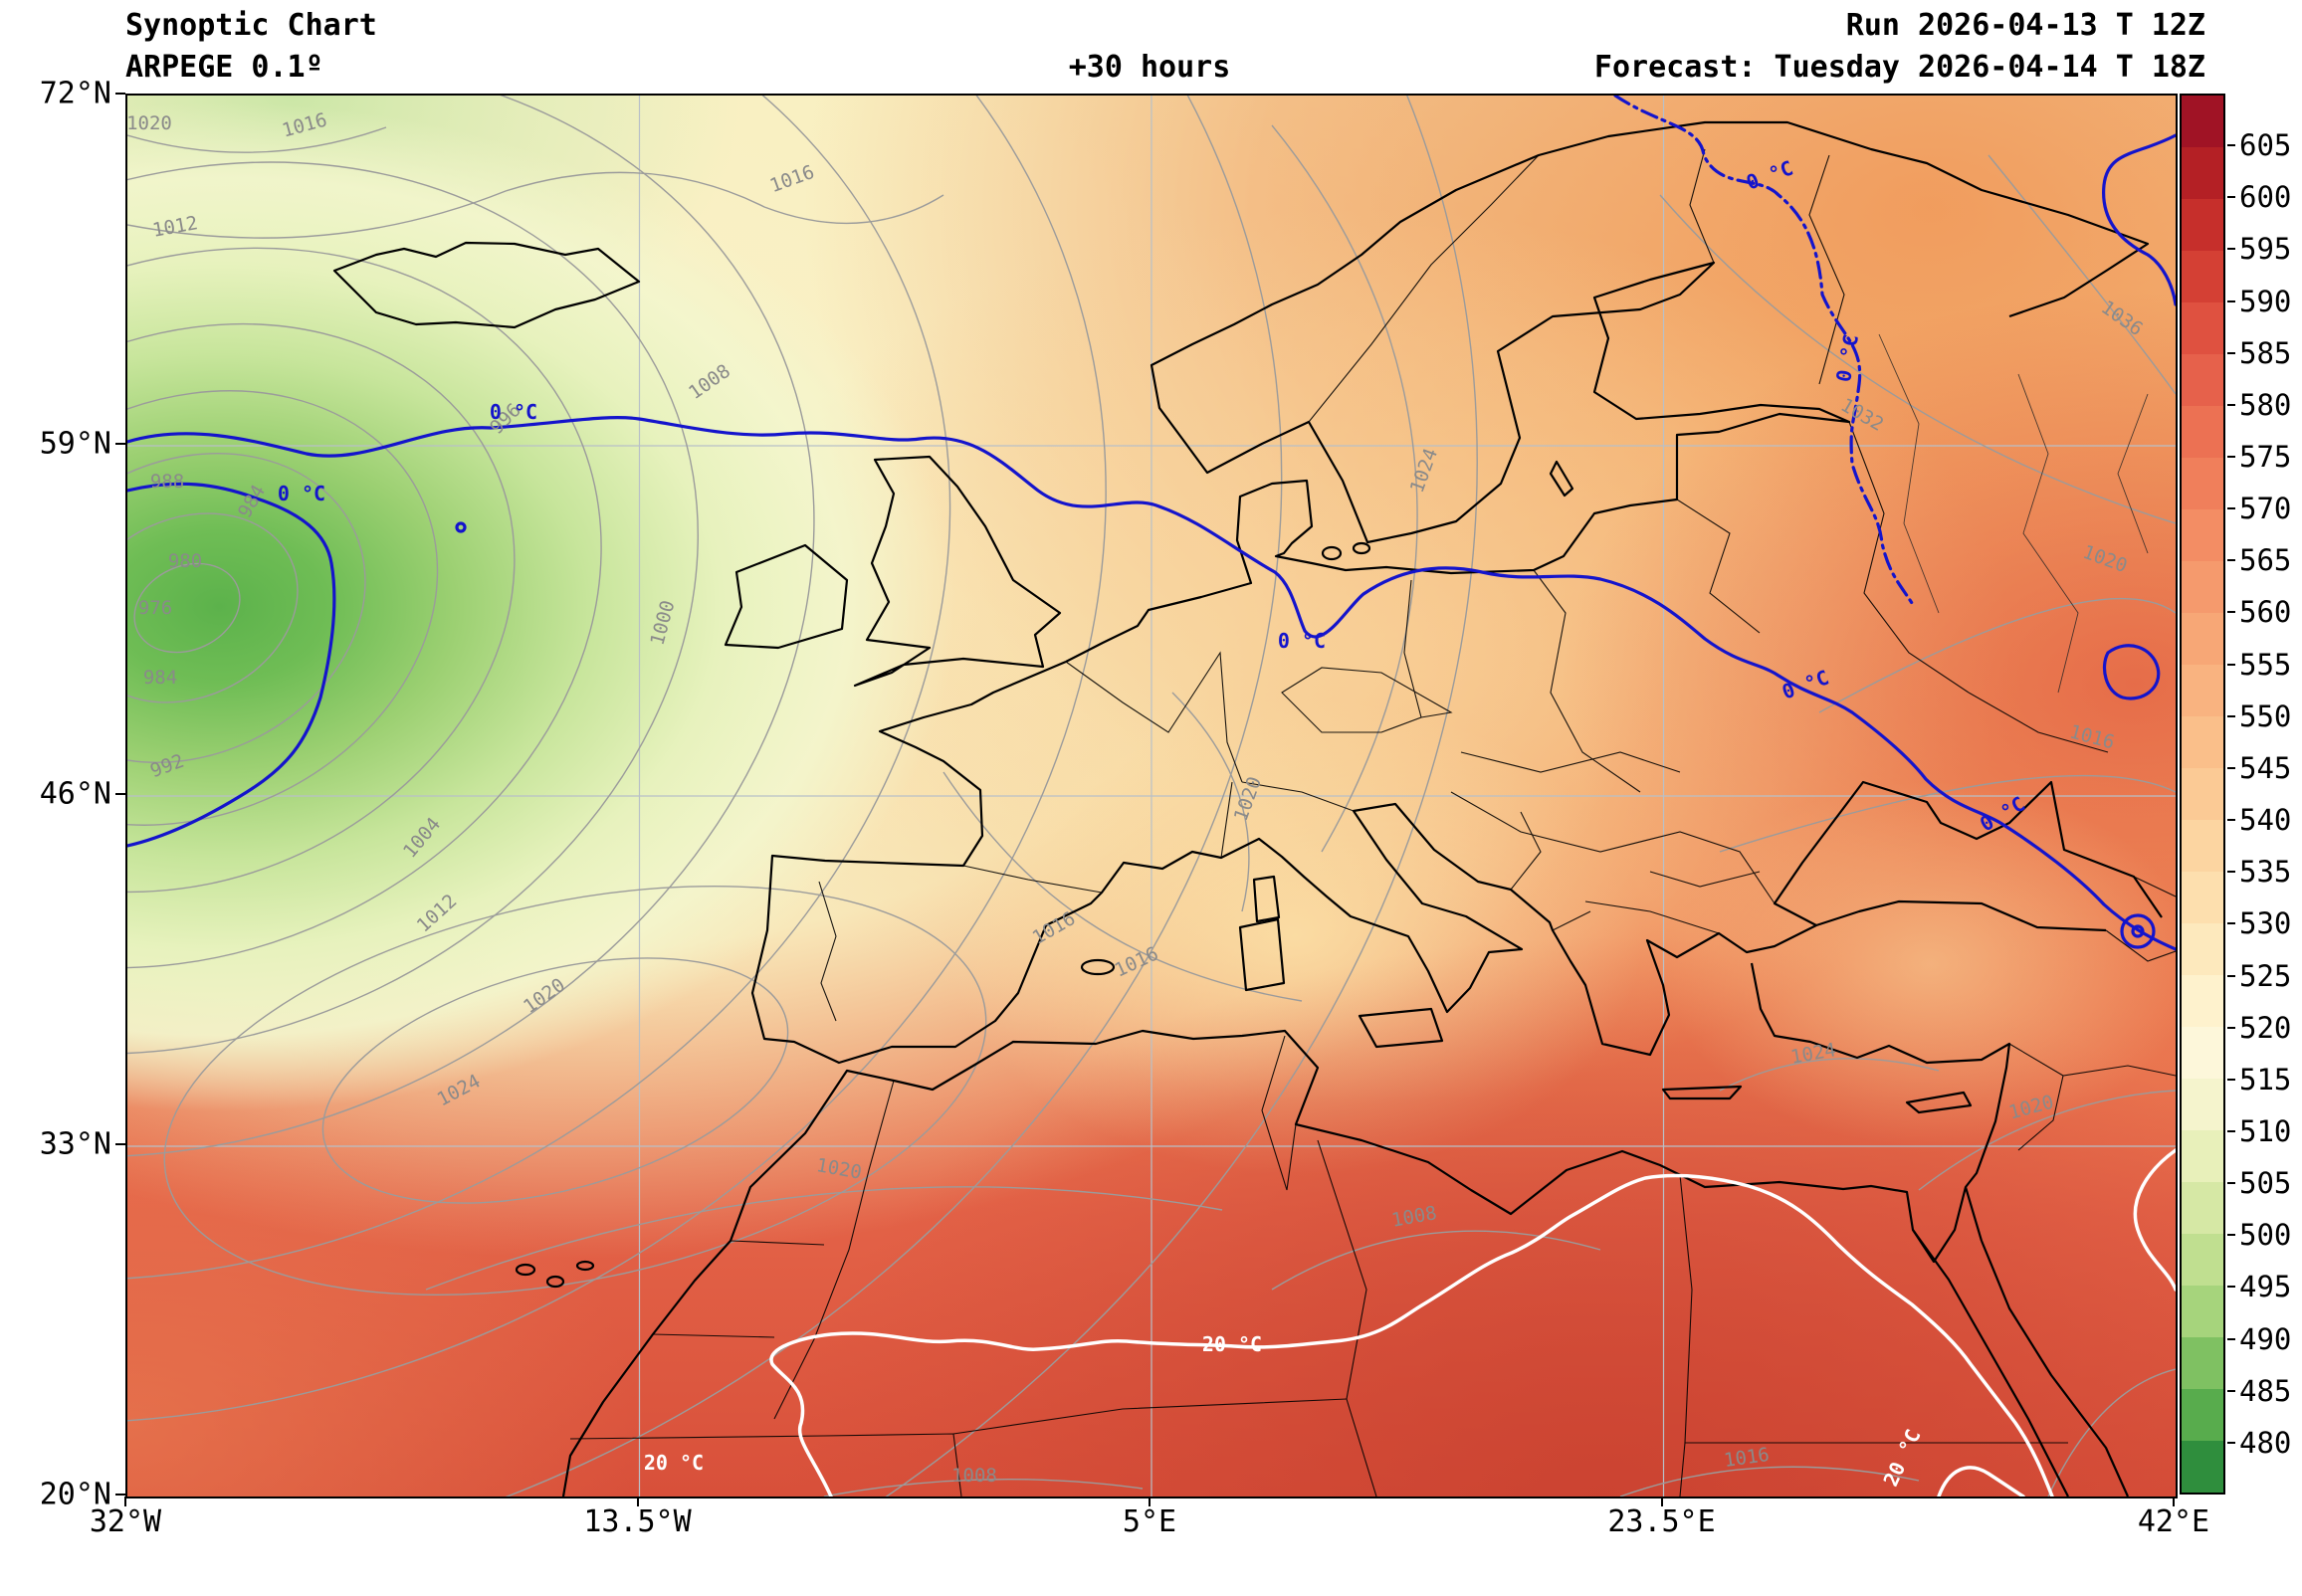 Image resolution: width=2302 pixels, height=1596 pixels. Describe the element at coordinates (2265, 613) in the screenshot. I see `colorbar-tick-label: 560` at that location.